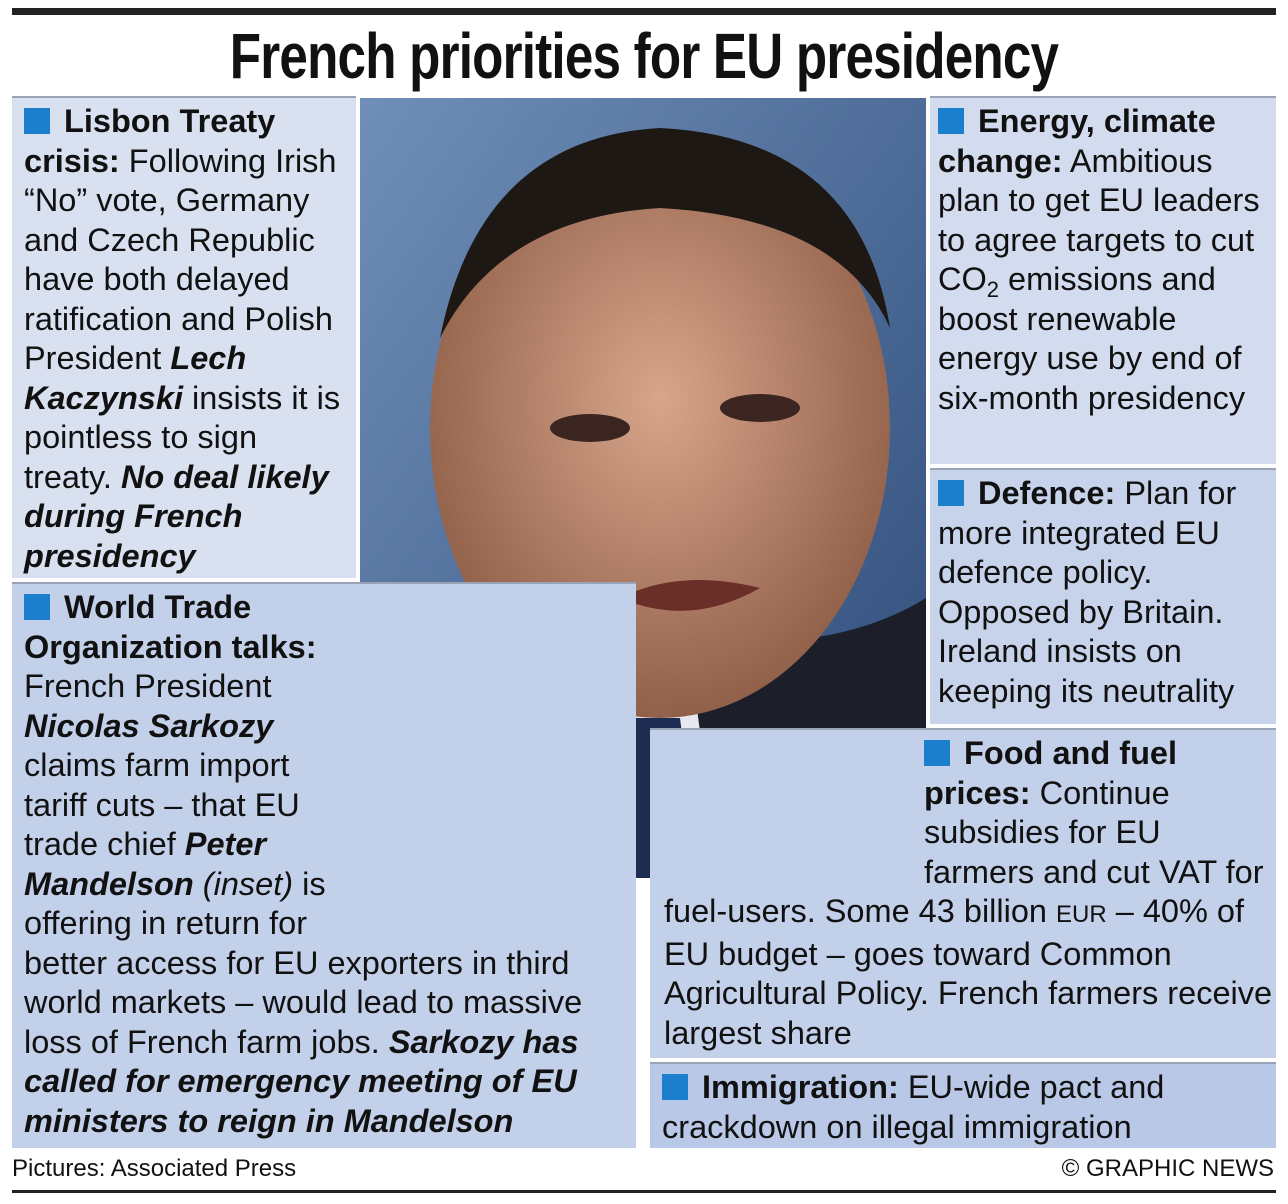 The image size is (1288, 1204). I want to click on copyright: © GRAPHIC NEWS, so click(1167, 1168).